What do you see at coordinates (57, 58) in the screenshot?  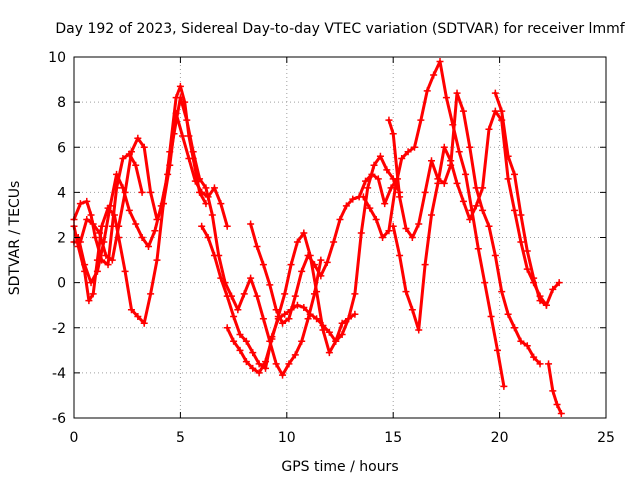 I see `y-tick-label: 10` at bounding box center [57, 58].